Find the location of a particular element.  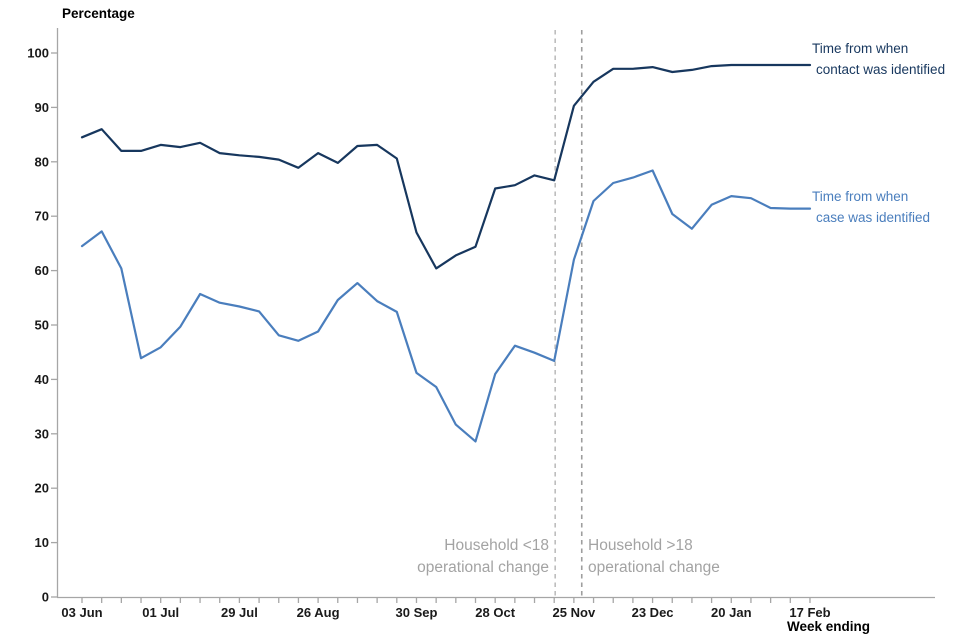

y-axis-title: Percentage is located at coordinates (98, 13).